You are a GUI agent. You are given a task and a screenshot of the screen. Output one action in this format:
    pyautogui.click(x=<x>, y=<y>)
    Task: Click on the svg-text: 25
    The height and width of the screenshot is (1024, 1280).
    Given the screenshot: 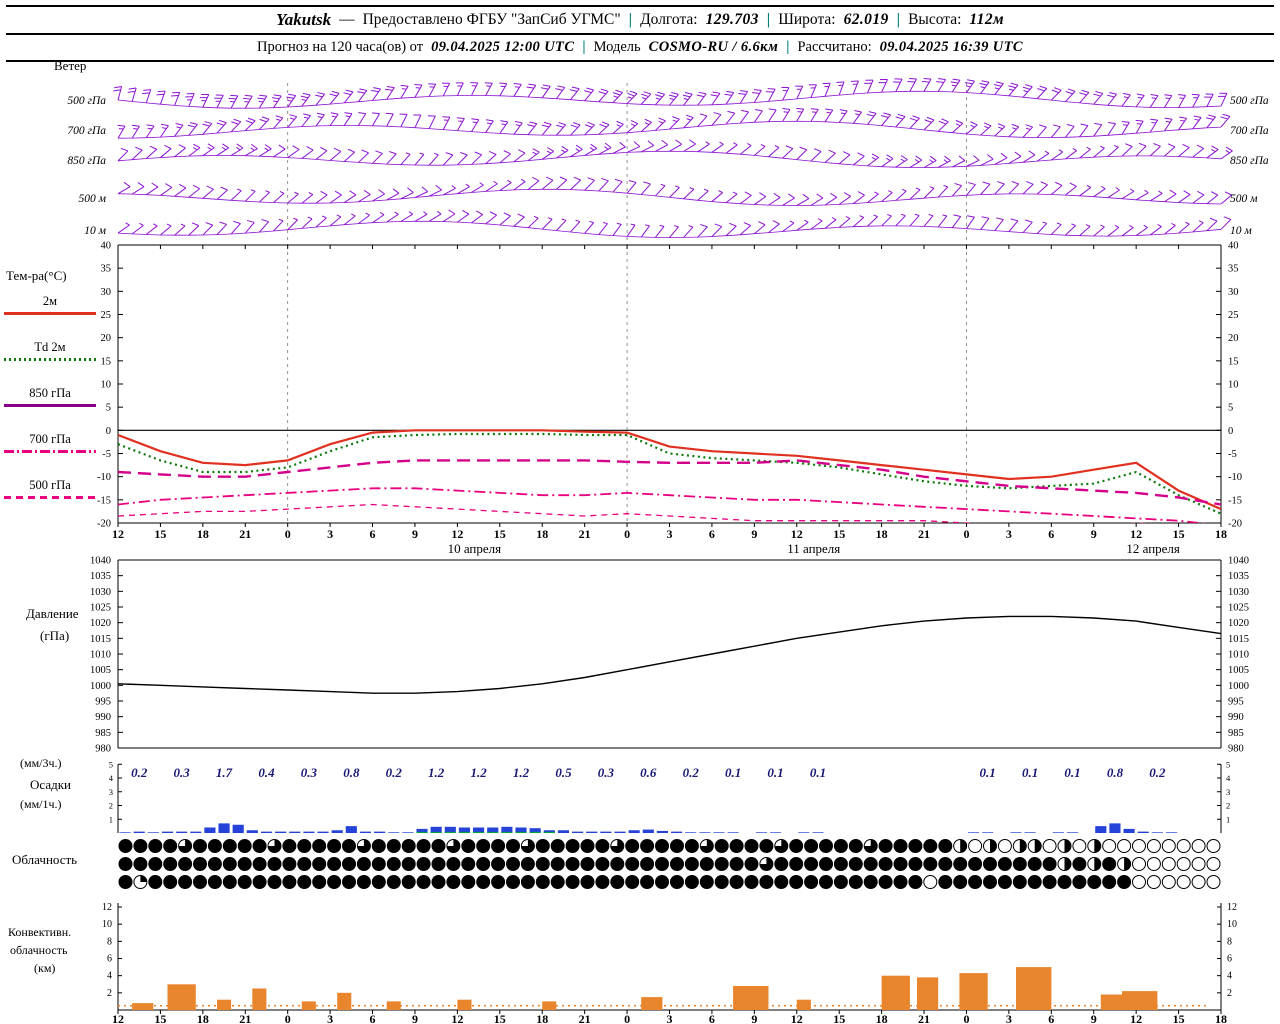 What is the action you would take?
    pyautogui.click(x=106, y=315)
    